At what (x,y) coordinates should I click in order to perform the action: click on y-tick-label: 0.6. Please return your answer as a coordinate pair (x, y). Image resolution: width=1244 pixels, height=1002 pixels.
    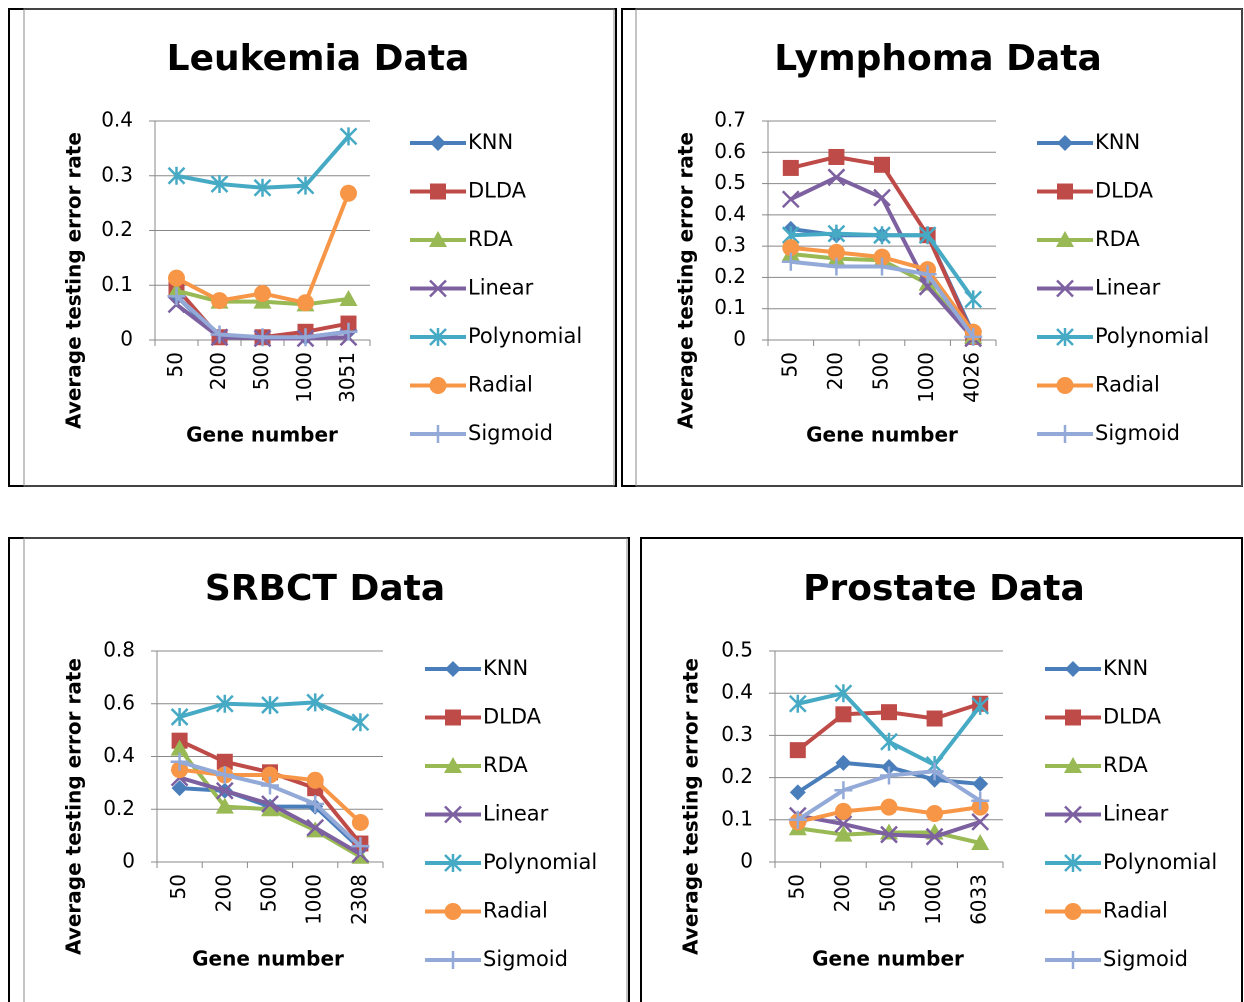
    Looking at the image, I should click on (119, 702).